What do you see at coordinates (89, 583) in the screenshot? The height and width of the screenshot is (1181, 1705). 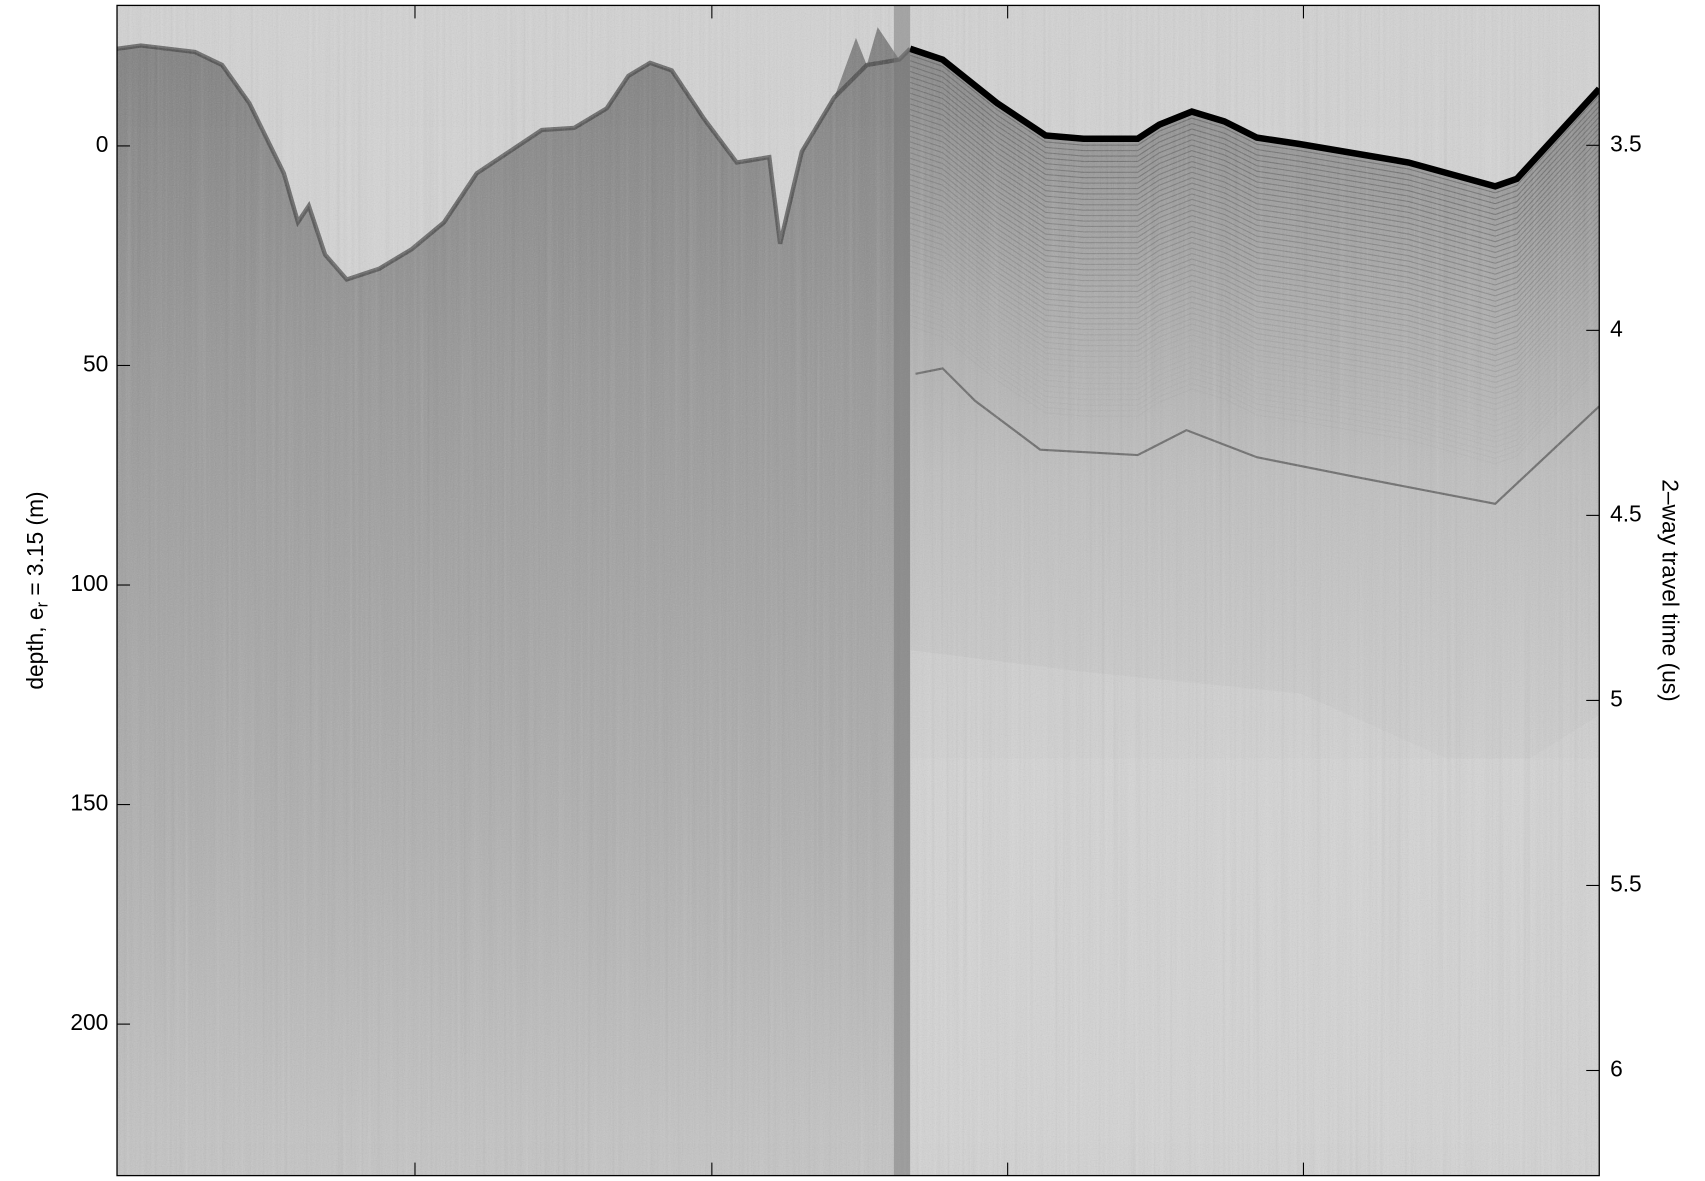 I see `y-tick-label: 100` at bounding box center [89, 583].